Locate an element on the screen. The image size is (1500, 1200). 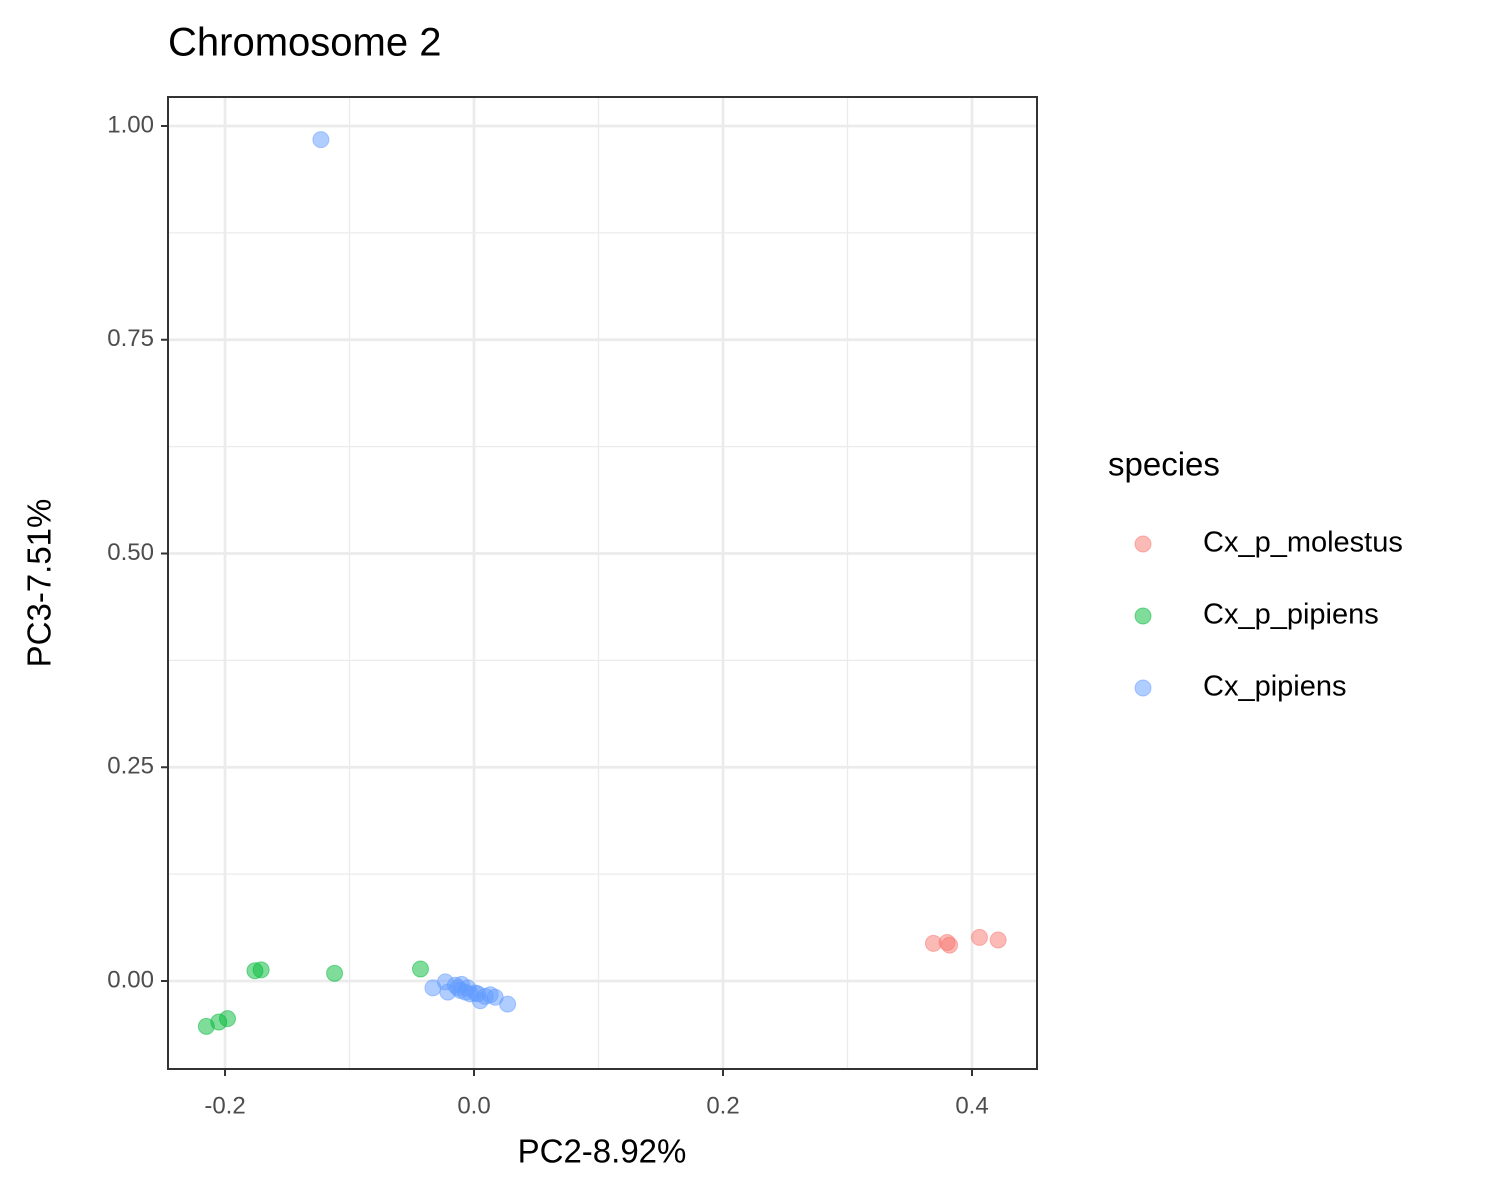
y-tick-label: 0.25 is located at coordinates (130, 766).